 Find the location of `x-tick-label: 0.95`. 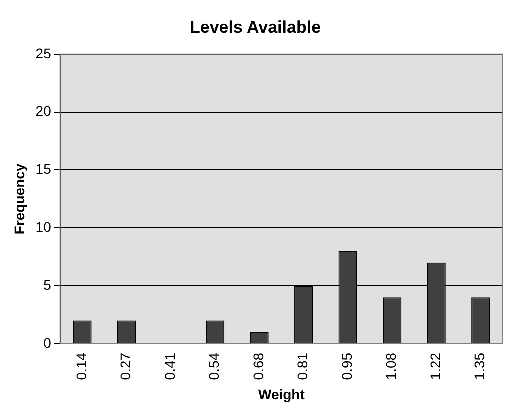

x-tick-label: 0.95 is located at coordinates (346, 366).